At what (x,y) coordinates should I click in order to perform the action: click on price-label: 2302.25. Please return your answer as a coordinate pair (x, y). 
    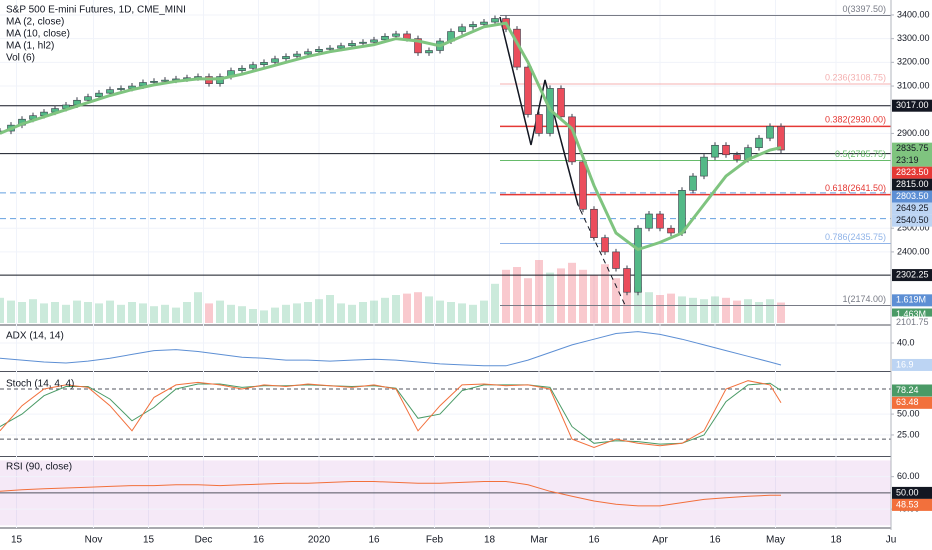
    Looking at the image, I should click on (912, 274).